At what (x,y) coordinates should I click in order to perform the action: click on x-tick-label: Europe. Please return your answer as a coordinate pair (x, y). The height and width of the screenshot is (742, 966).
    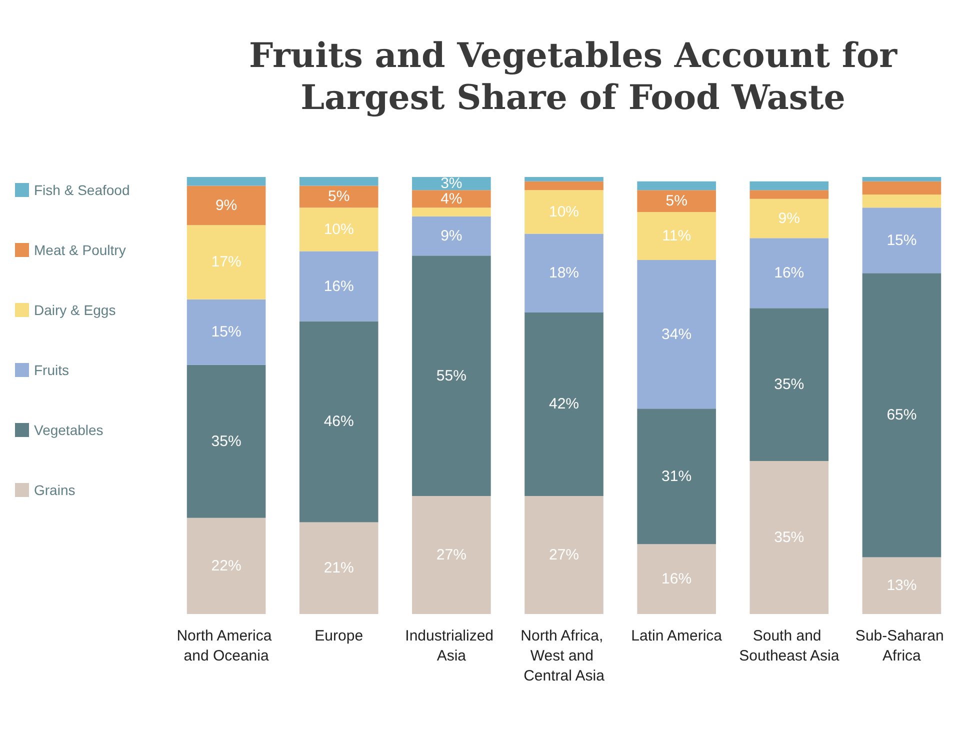
    Looking at the image, I should click on (339, 636).